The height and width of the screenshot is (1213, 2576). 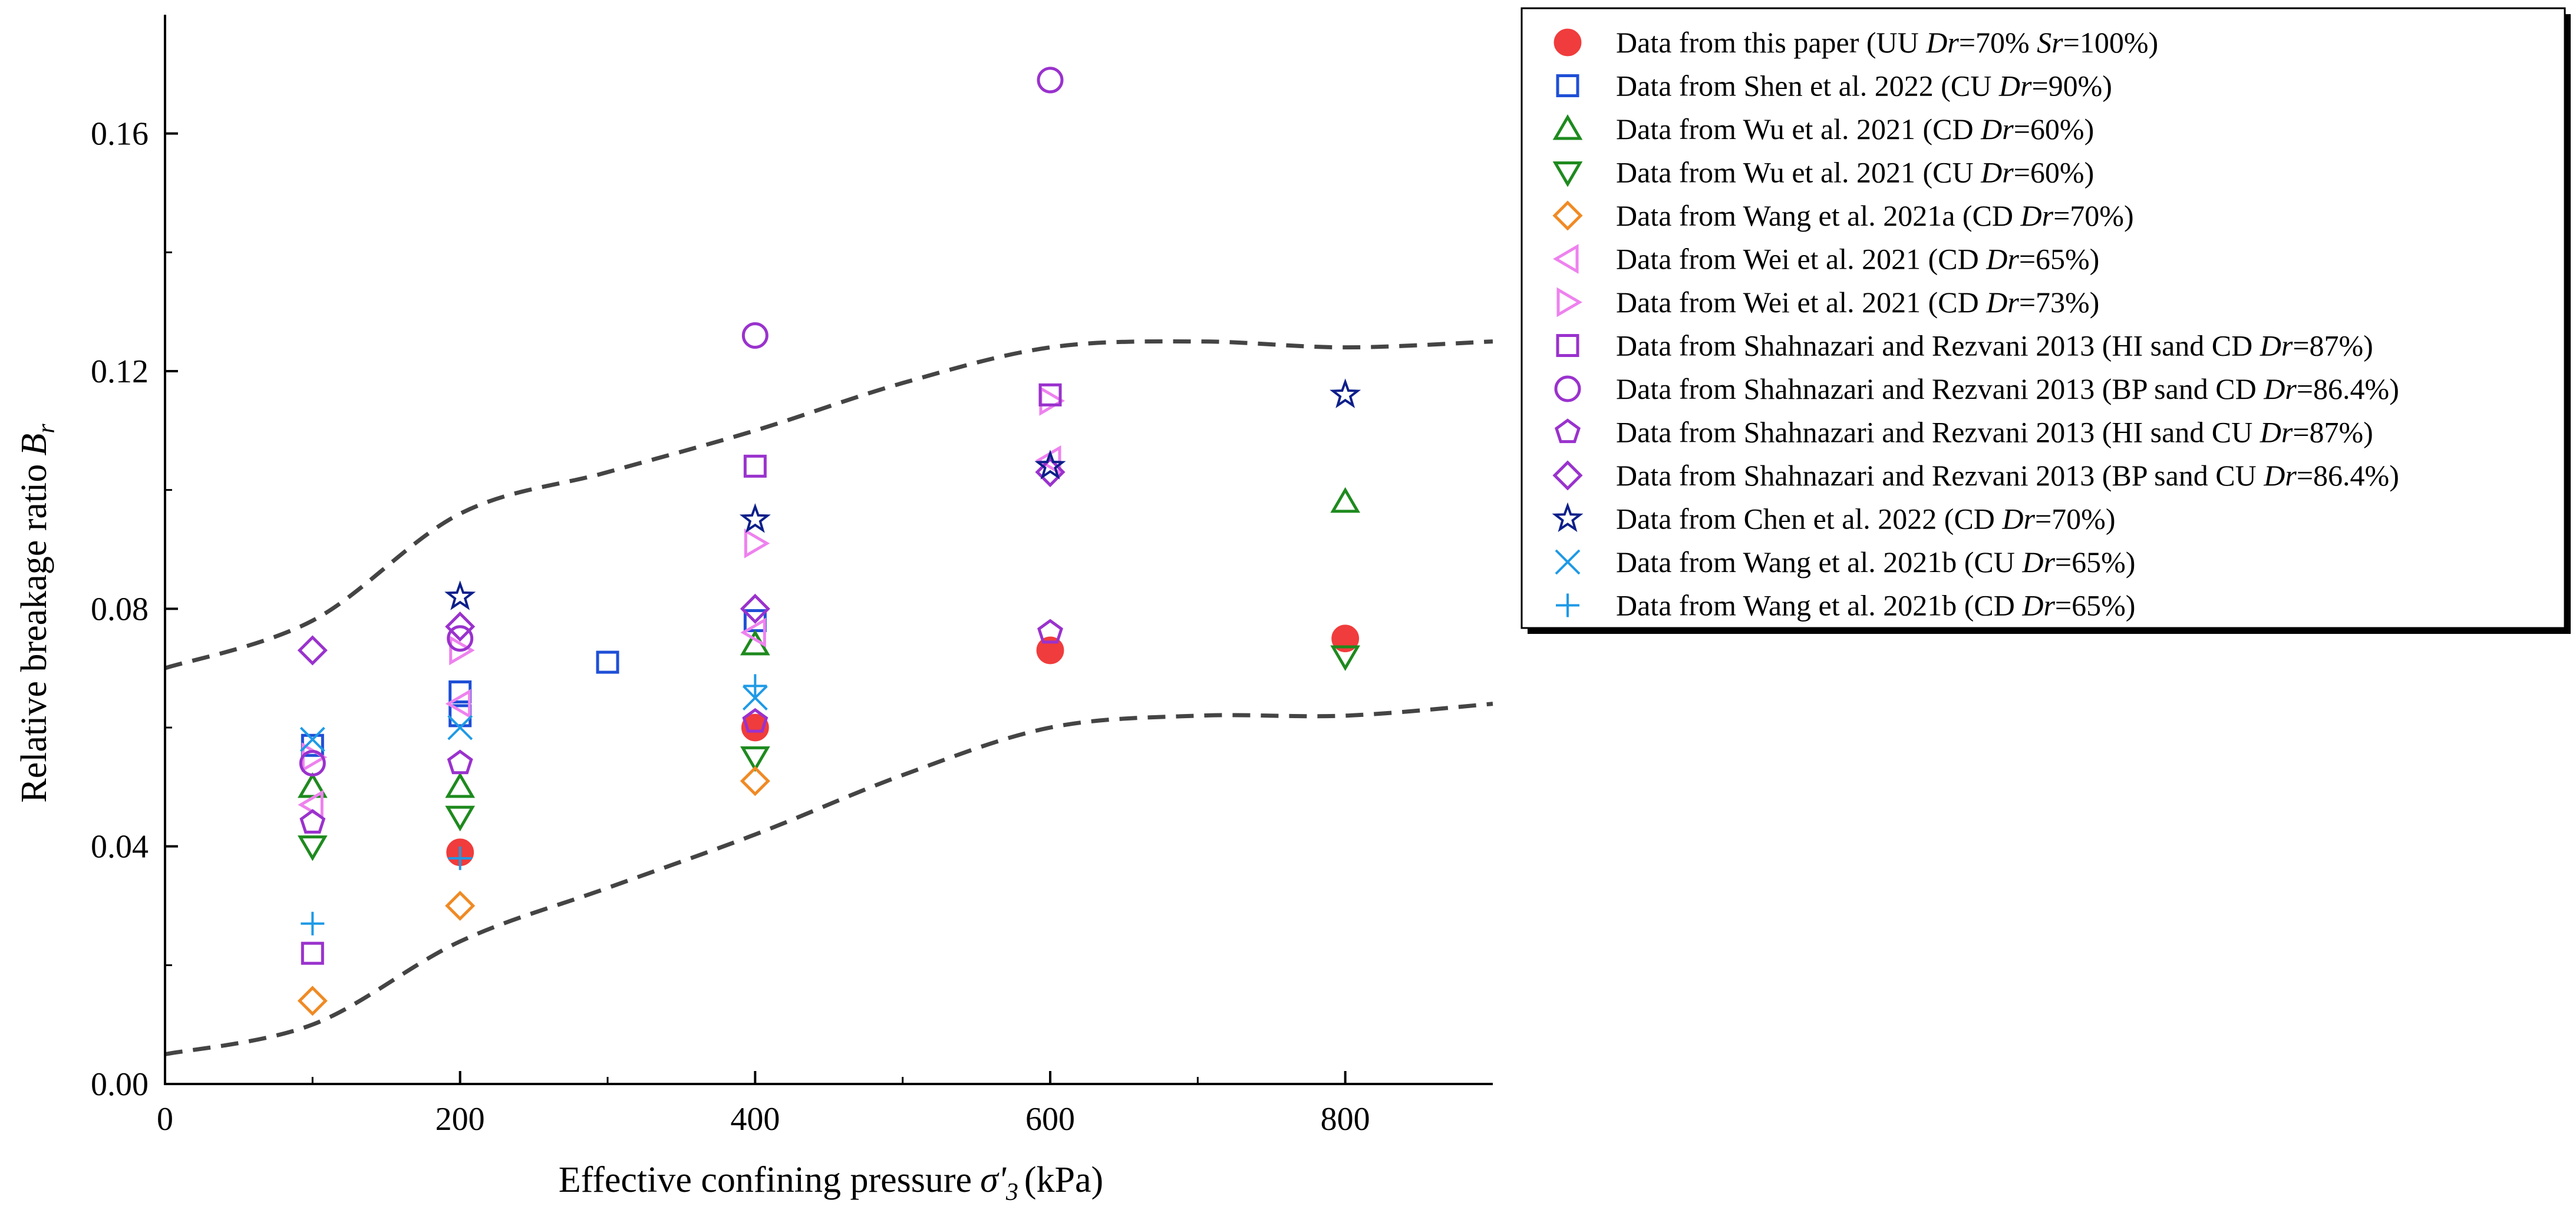 What do you see at coordinates (1875, 216) in the screenshot?
I see `legend-label: Data from Wang et al. 2021a (CD Dr=70%)` at bounding box center [1875, 216].